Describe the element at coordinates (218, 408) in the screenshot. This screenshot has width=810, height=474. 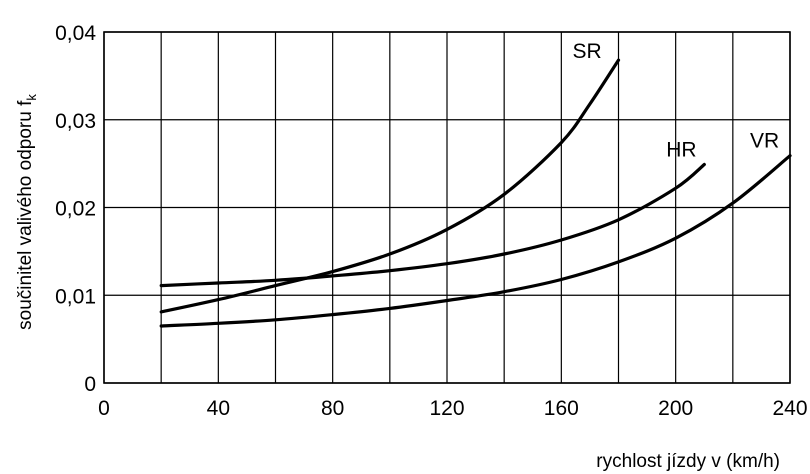
I see `x-tick-label: 40` at that location.